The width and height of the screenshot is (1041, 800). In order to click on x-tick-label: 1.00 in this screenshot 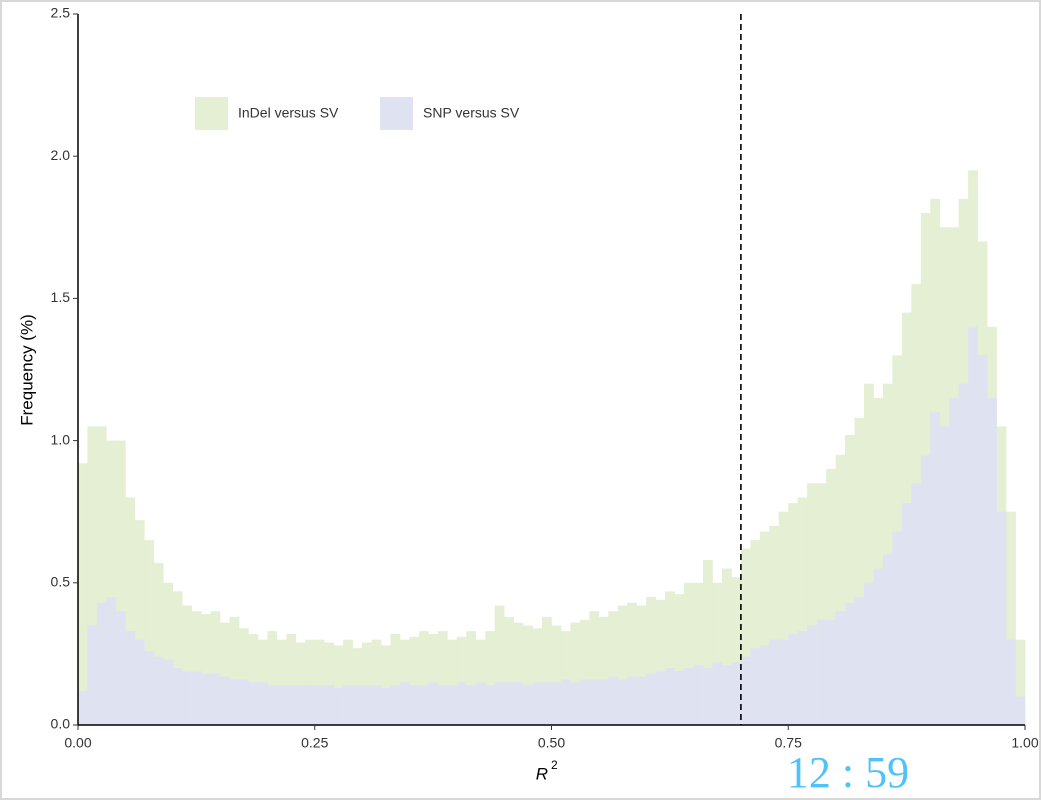, I will do `click(1024, 743)`.